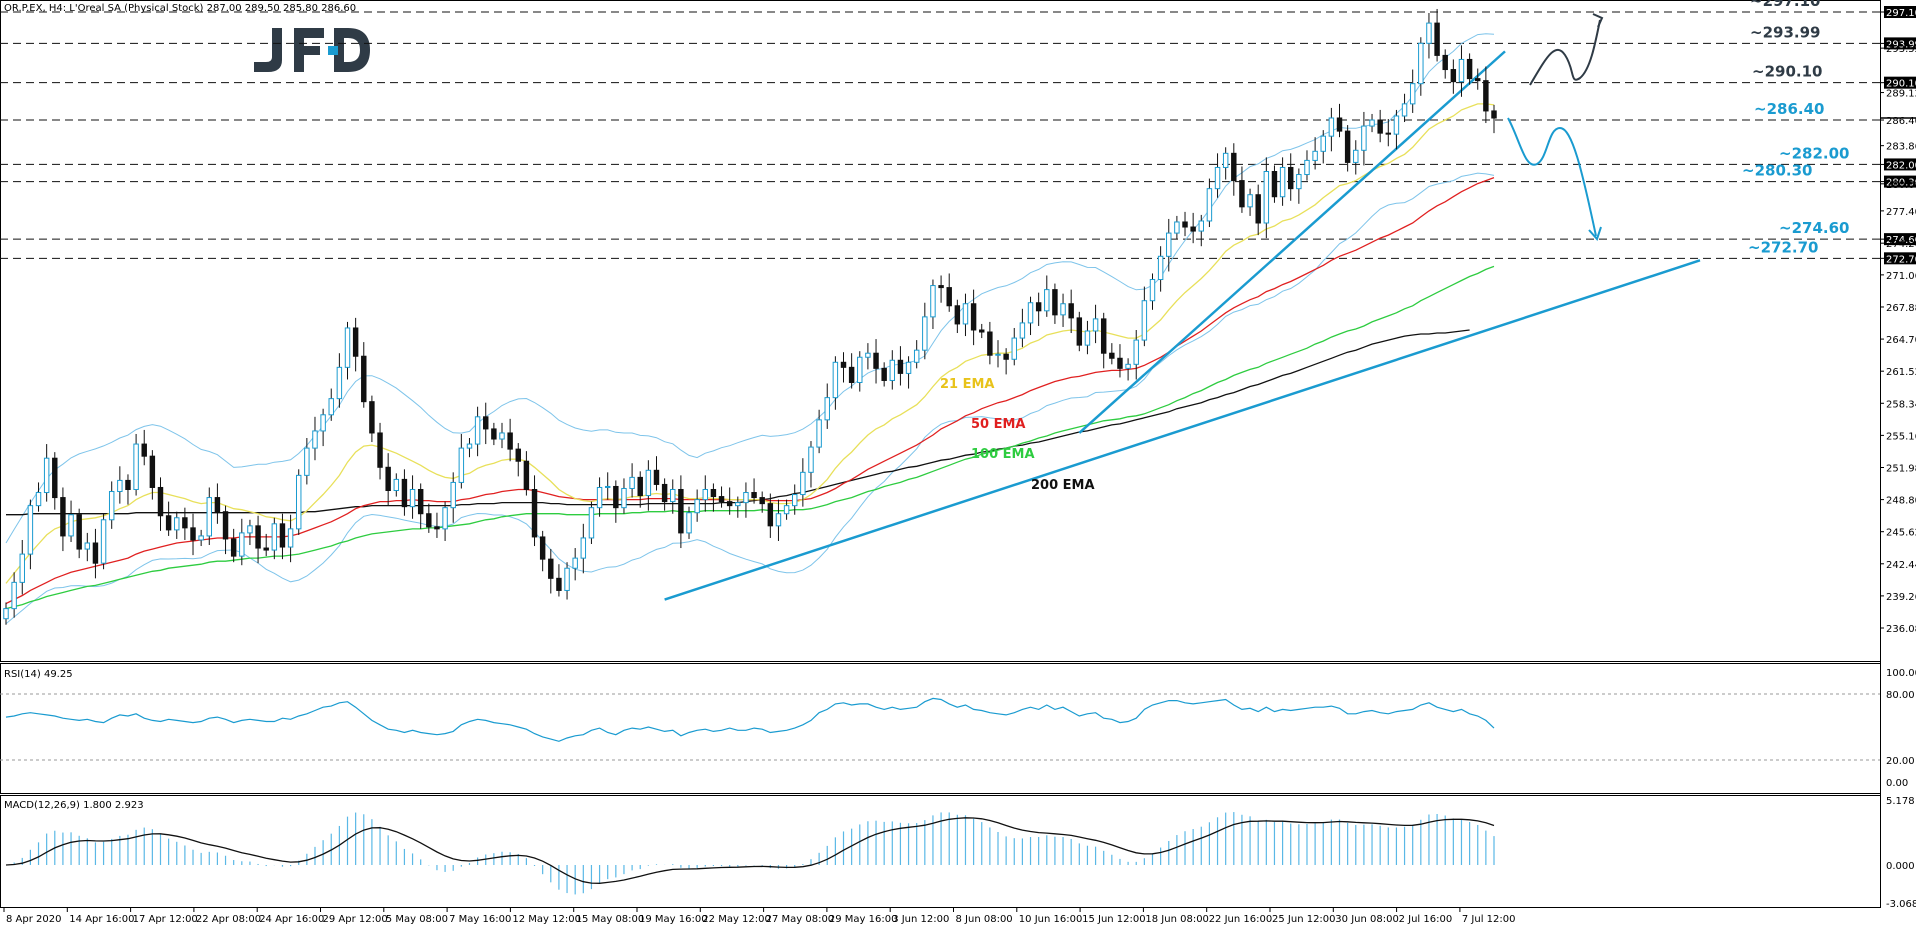  What do you see at coordinates (38, 674) in the screenshot?
I see `rsi-title: RSI(14) 49.25` at bounding box center [38, 674].